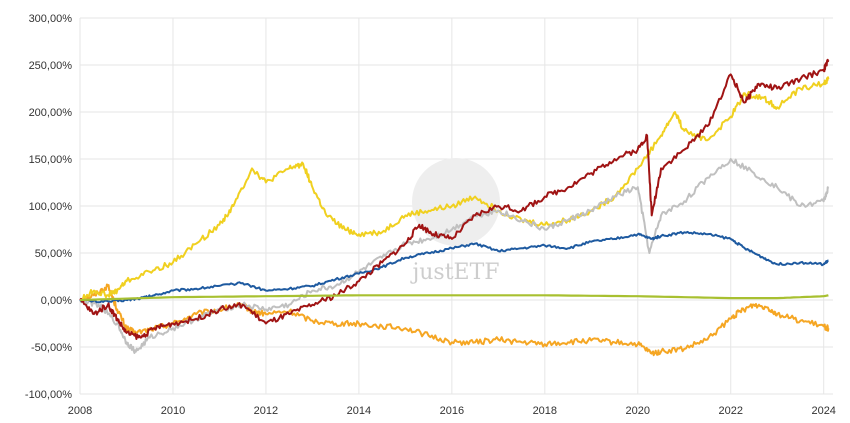  Describe the element at coordinates (51, 19) in the screenshot. I see `y-tick-label: 300,00%` at that location.